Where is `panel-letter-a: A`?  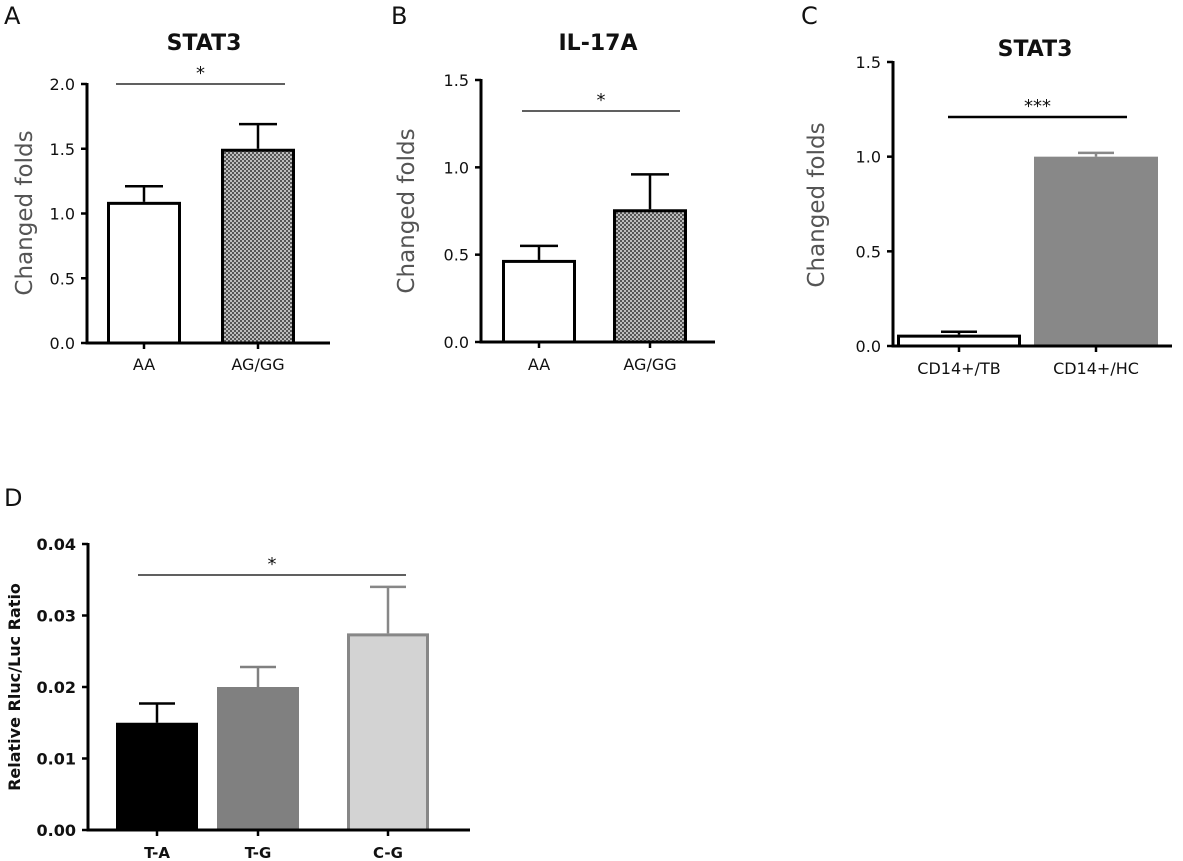 panel-letter-a: A is located at coordinates (12, 16).